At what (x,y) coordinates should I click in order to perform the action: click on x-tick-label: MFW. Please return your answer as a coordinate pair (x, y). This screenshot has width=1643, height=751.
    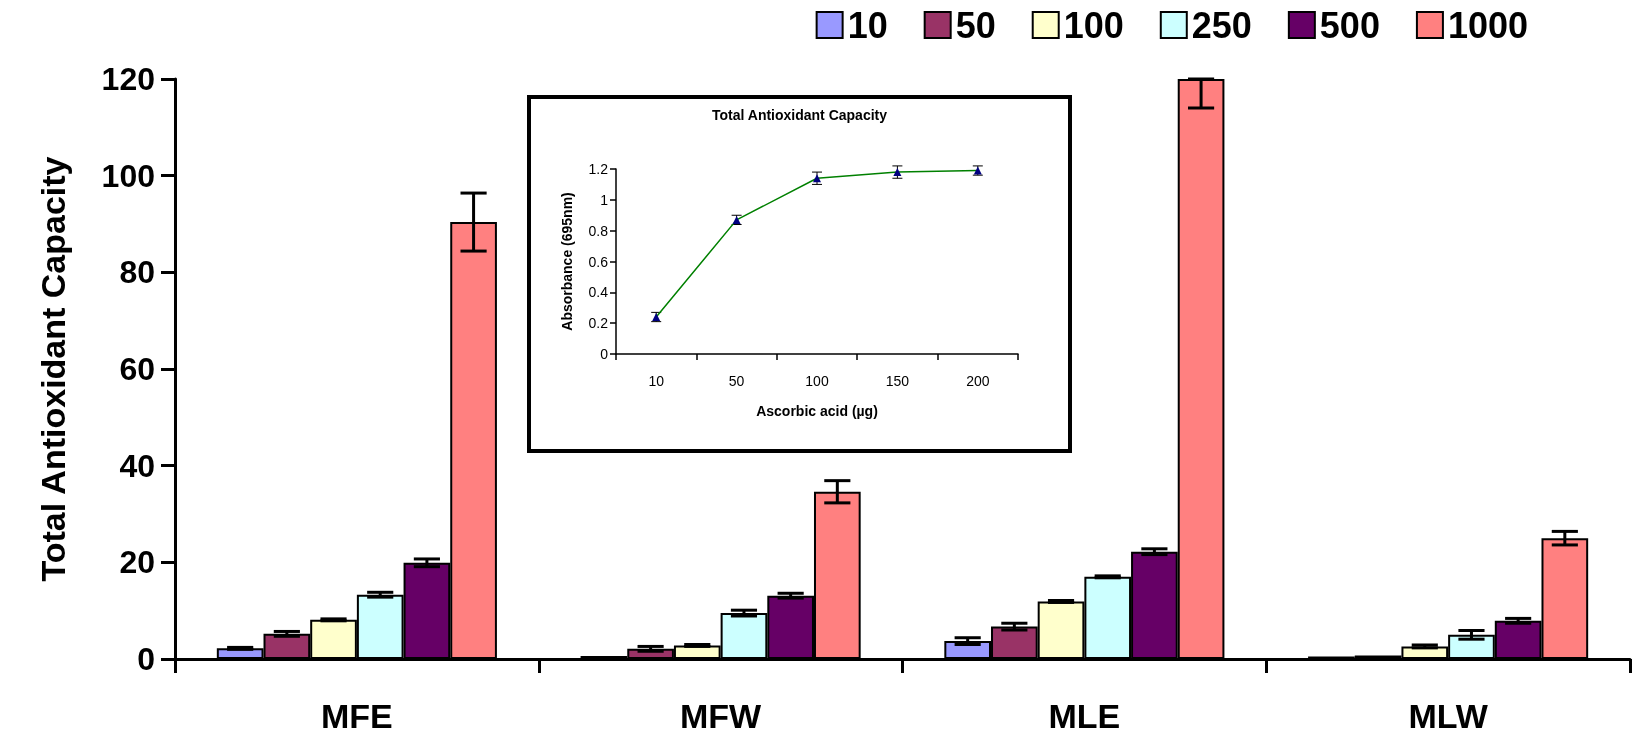
    Looking at the image, I should click on (721, 716).